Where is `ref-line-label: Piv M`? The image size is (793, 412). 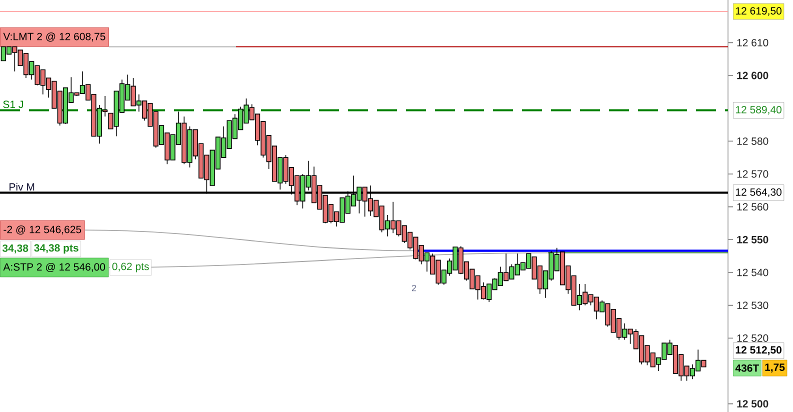 ref-line-label: Piv M is located at coordinates (22, 186).